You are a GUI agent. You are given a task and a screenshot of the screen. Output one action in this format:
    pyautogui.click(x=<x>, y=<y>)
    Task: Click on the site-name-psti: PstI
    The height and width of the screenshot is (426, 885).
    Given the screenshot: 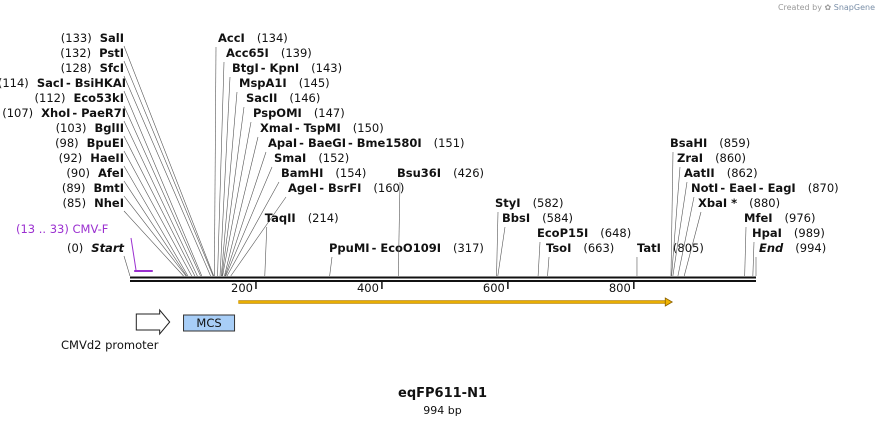 What is the action you would take?
    pyautogui.click(x=111, y=53)
    